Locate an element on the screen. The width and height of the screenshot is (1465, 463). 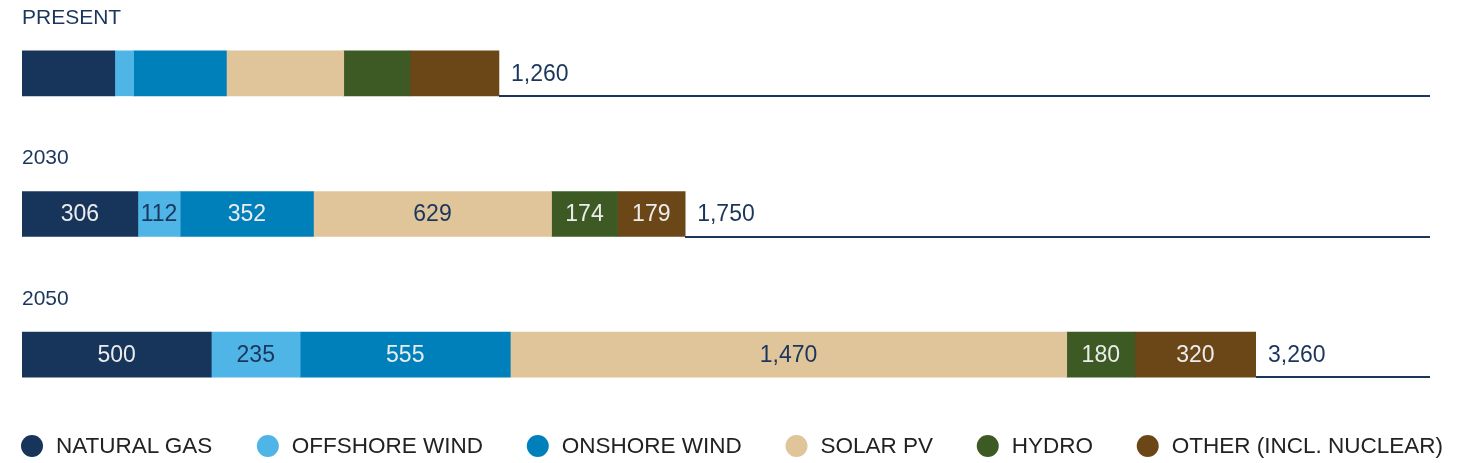
data-label: 112 is located at coordinates (159, 213).